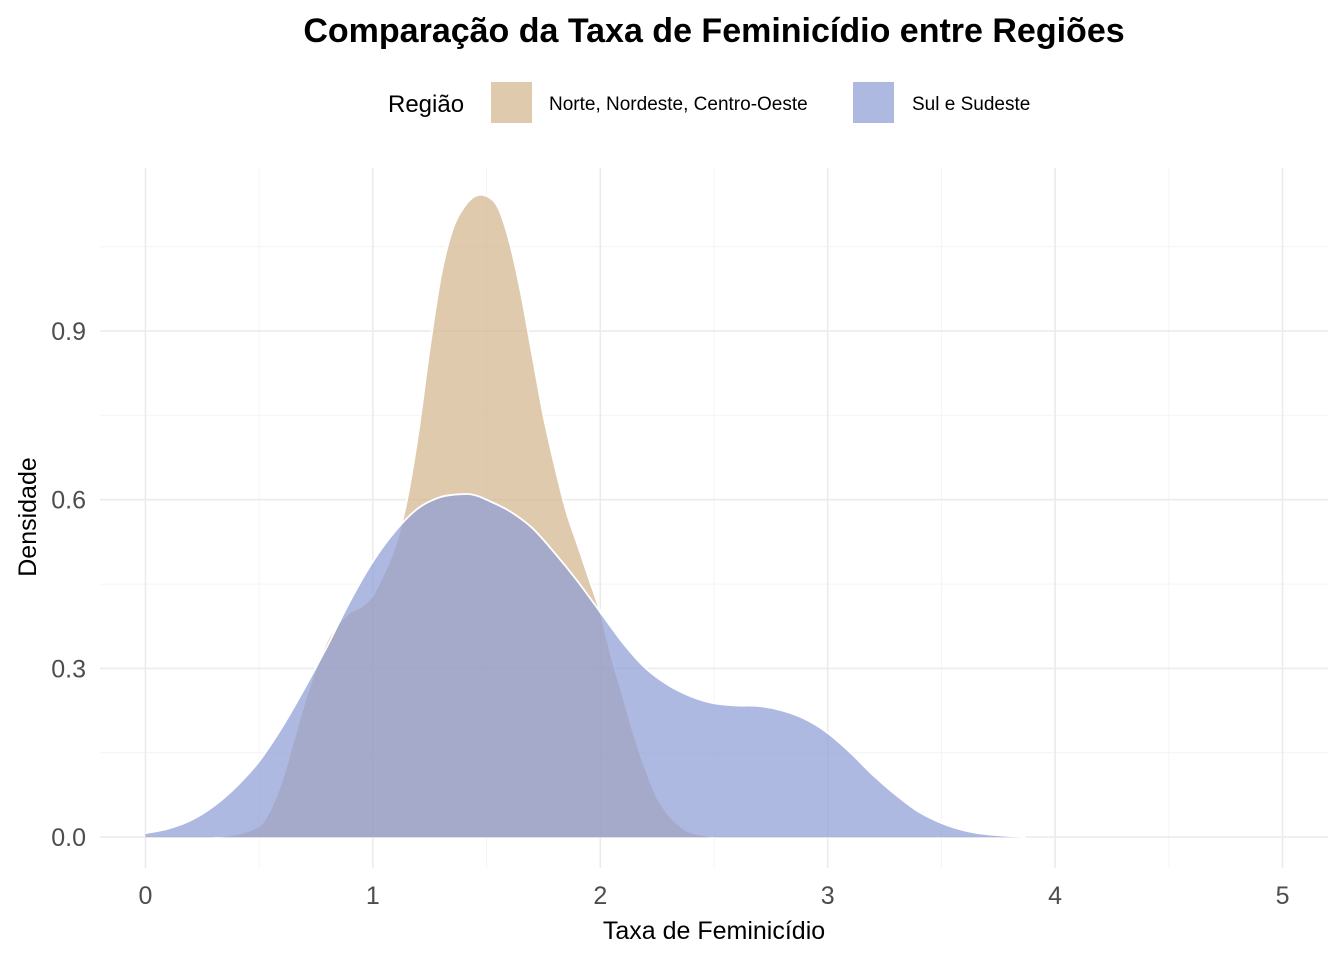 This screenshot has height=960, width=1344. I want to click on legend-swatch-sul-e-sudeste, so click(873, 102).